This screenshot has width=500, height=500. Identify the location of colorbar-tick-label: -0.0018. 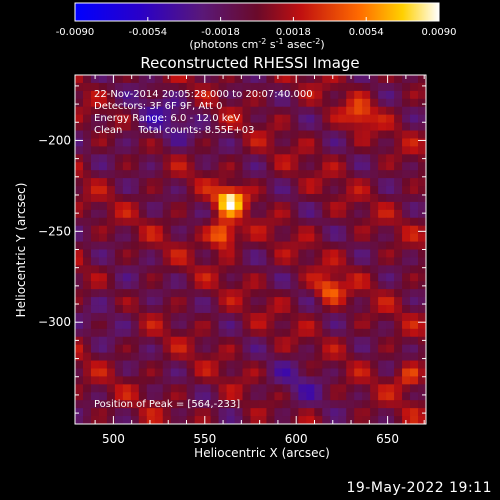
(220, 32).